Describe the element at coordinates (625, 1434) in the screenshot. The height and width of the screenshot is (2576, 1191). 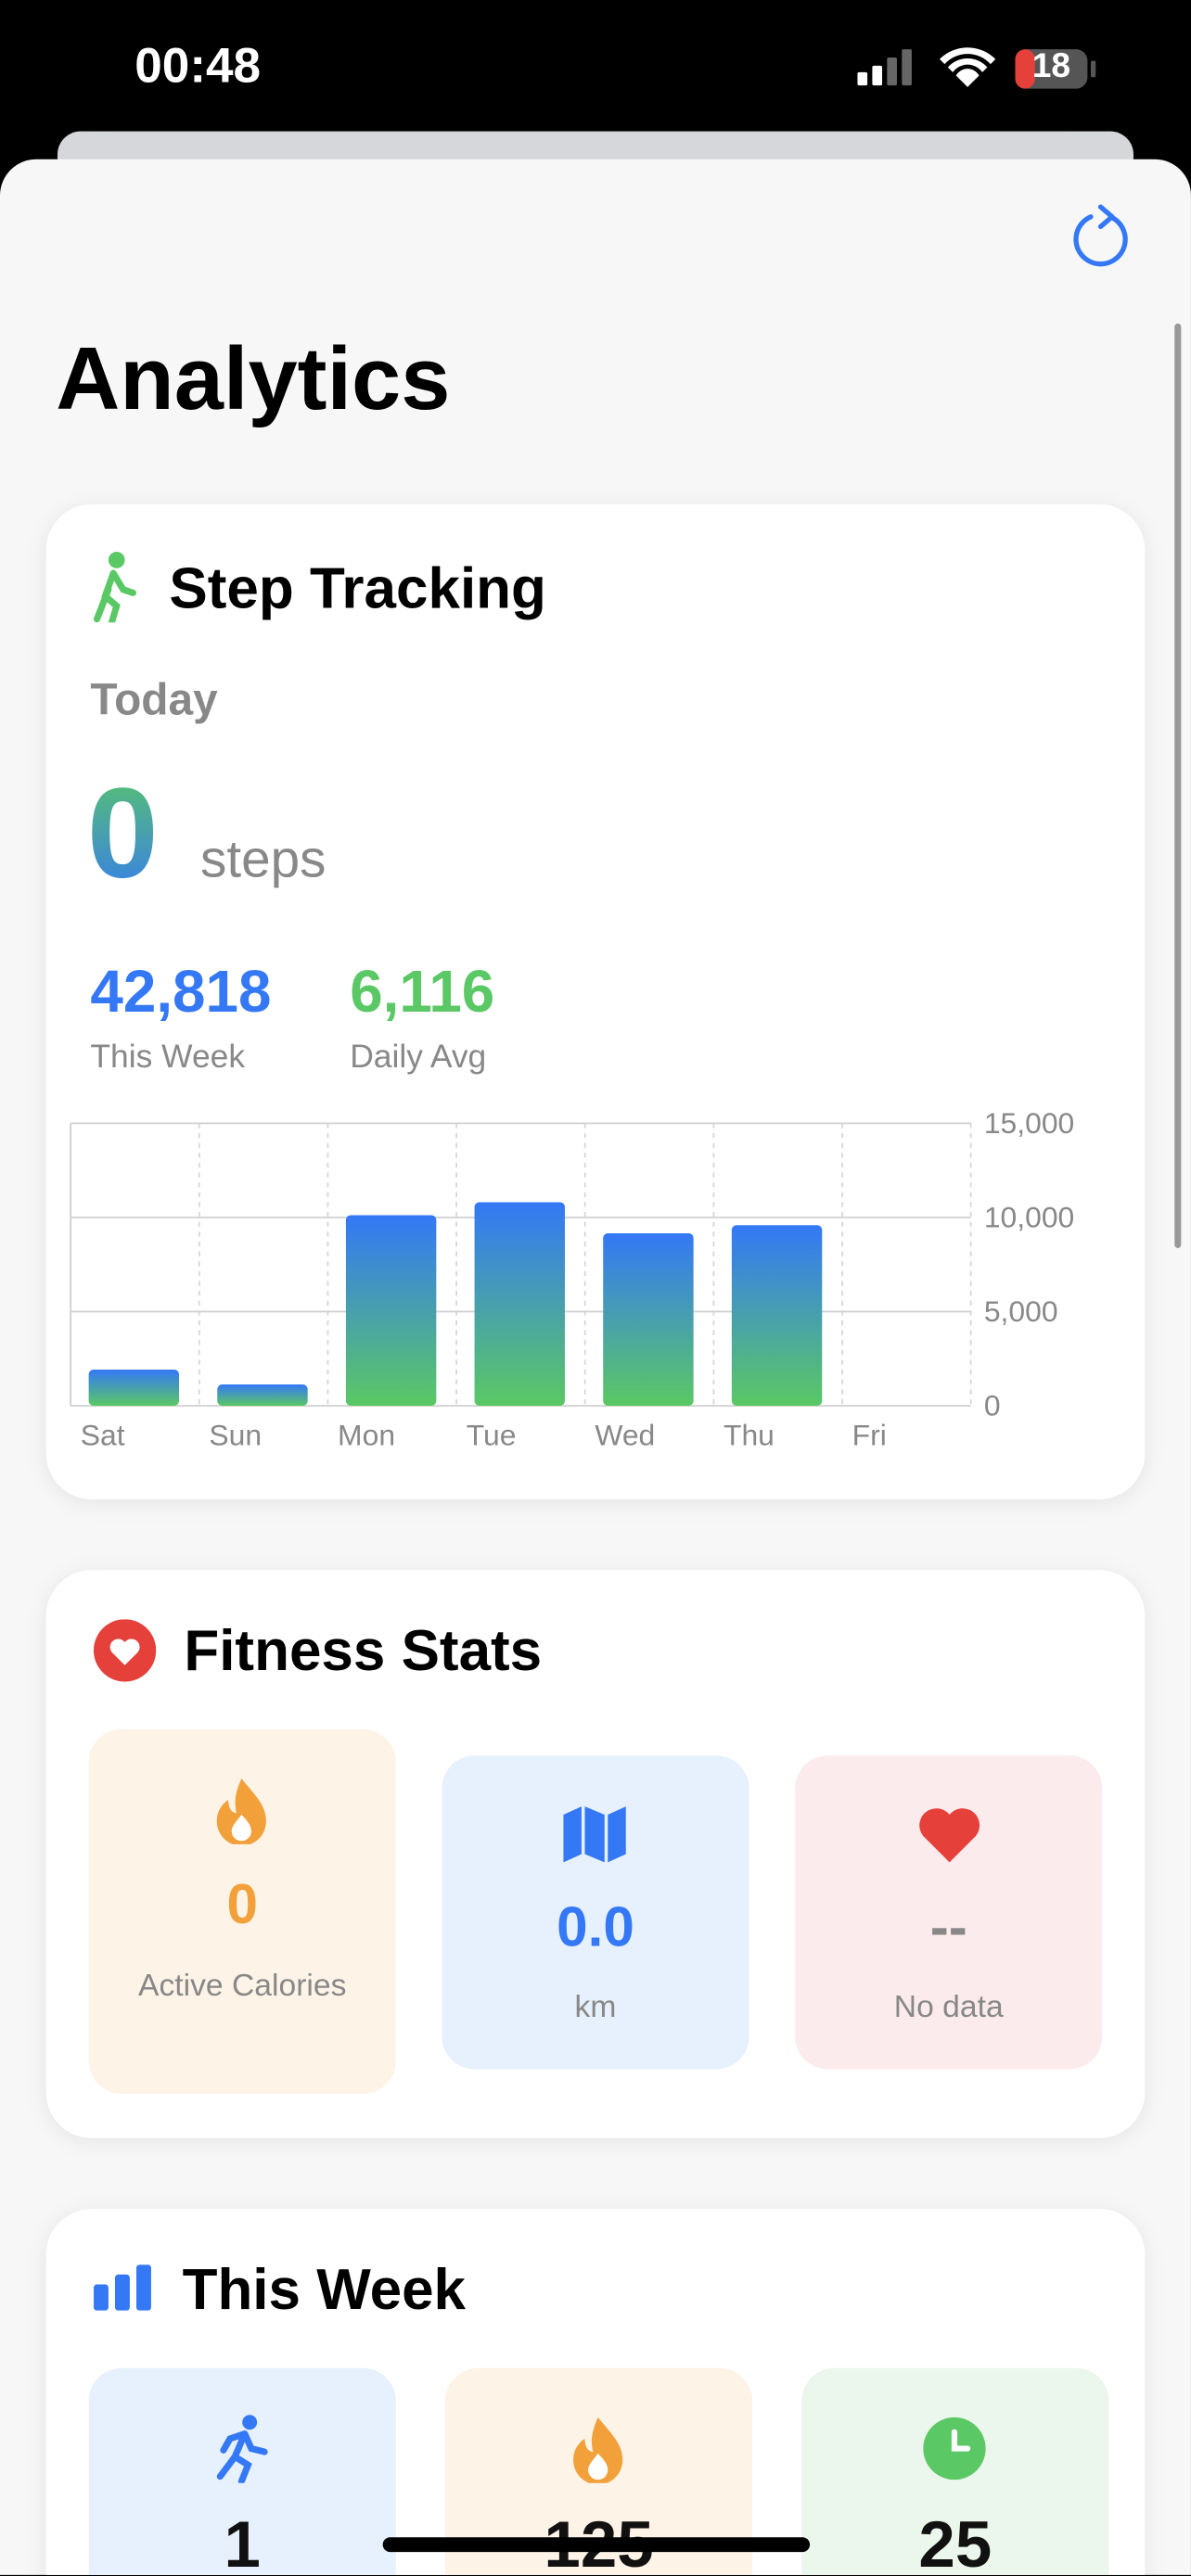
I see `x-tick-label: Wed` at that location.